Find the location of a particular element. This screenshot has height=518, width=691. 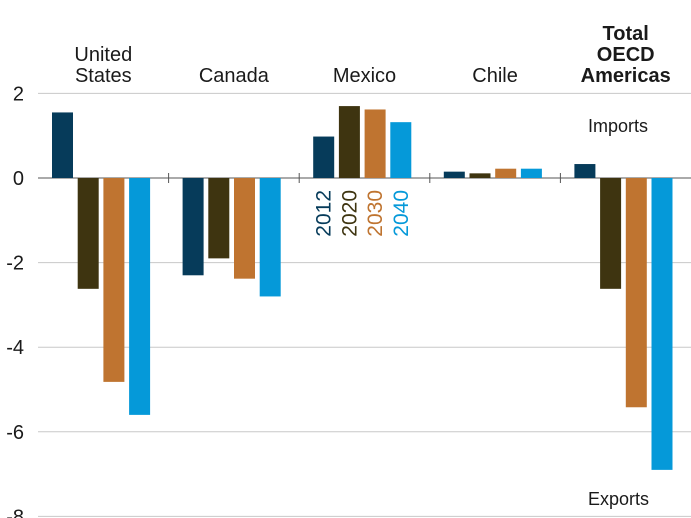

category-label: Total OECD Americas is located at coordinates (626, 55).